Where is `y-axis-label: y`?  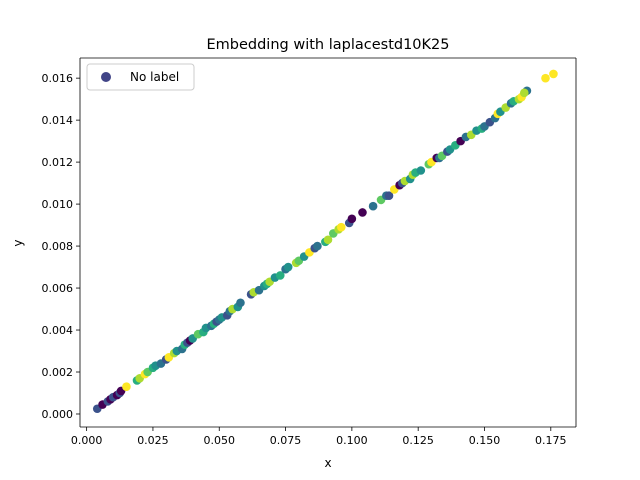 y-axis-label: y is located at coordinates (18, 242).